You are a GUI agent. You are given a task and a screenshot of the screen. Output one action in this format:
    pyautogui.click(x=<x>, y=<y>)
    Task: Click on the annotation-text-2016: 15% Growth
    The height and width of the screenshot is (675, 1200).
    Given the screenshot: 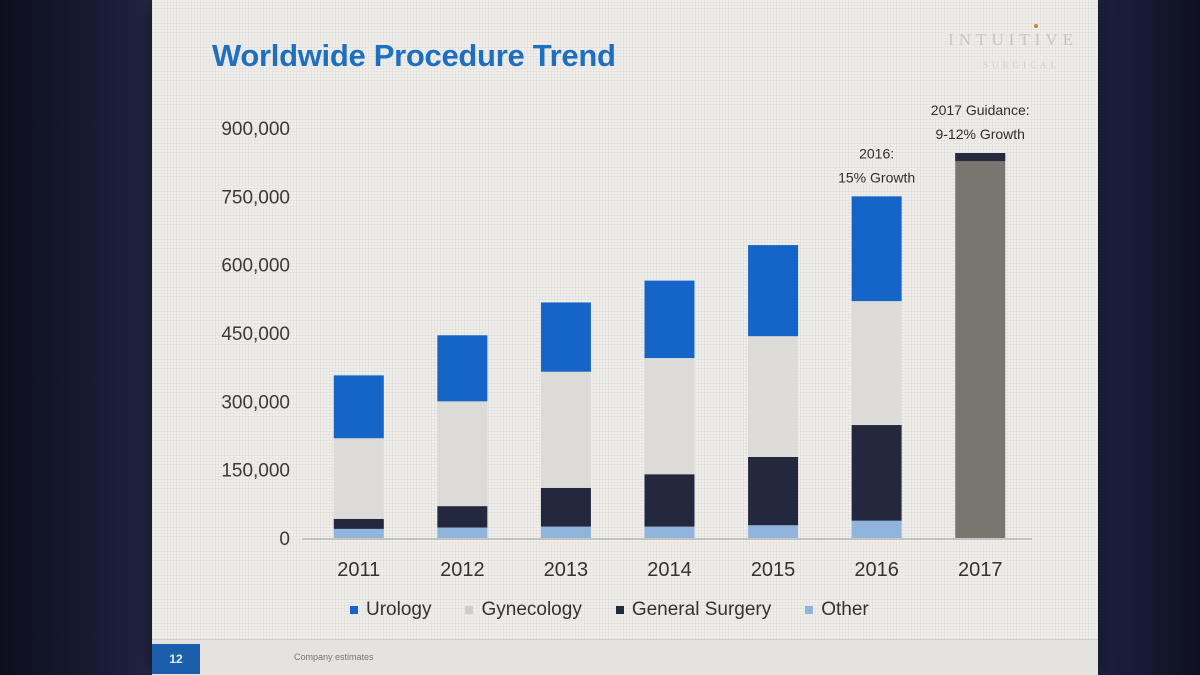 What is the action you would take?
    pyautogui.click(x=876, y=177)
    